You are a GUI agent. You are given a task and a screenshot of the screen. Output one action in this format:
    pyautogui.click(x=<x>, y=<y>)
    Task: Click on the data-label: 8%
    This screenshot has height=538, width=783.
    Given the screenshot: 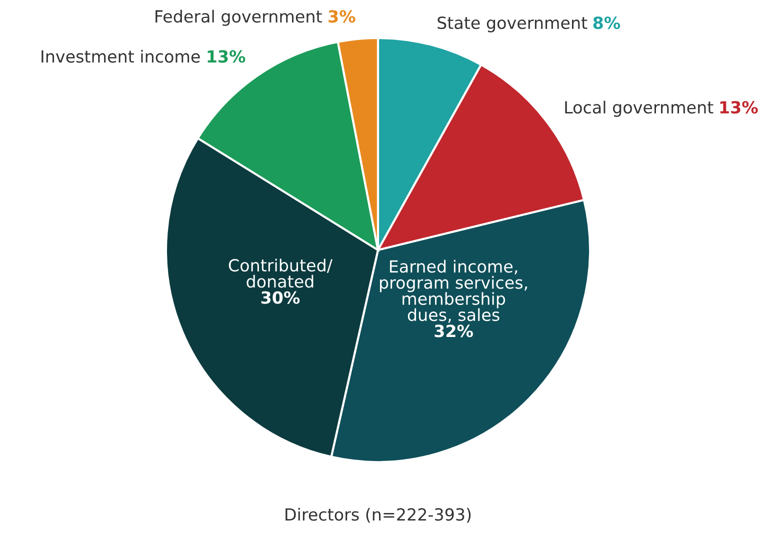 What is the action you would take?
    pyautogui.click(x=606, y=23)
    